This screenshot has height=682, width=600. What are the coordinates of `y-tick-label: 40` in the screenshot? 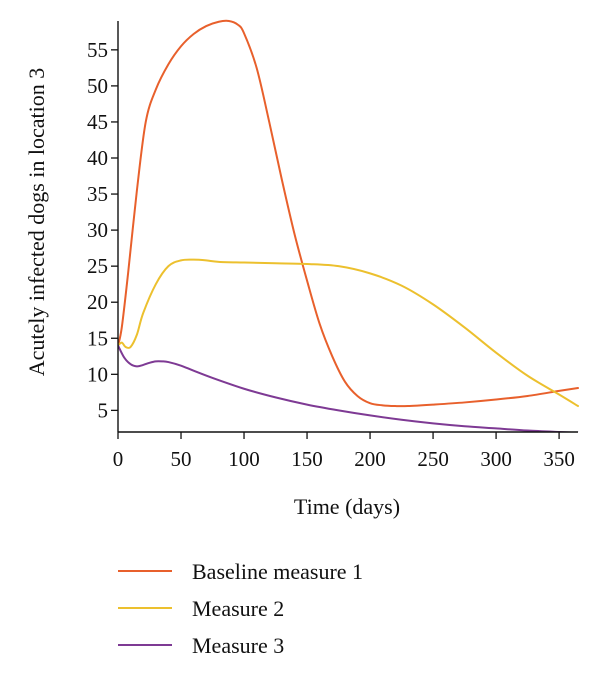 It's located at (97, 158).